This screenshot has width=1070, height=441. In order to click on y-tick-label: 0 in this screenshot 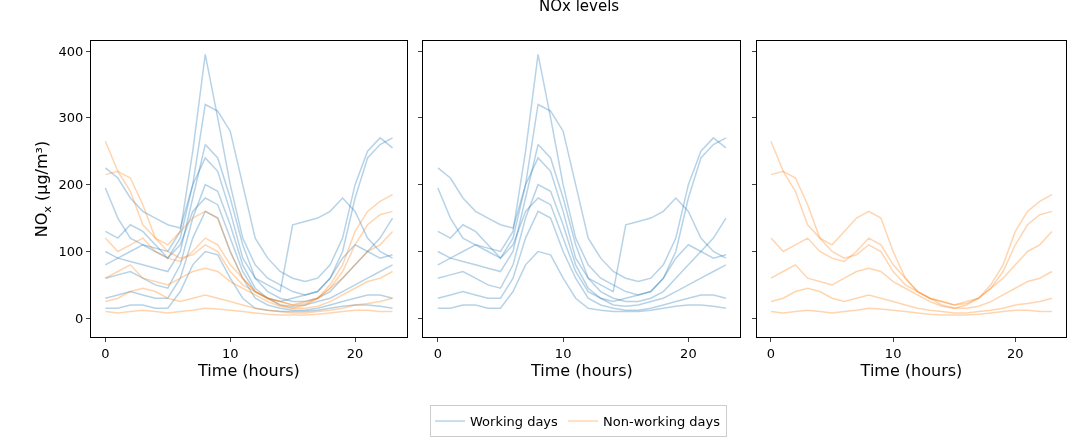, I will do `click(79, 318)`.